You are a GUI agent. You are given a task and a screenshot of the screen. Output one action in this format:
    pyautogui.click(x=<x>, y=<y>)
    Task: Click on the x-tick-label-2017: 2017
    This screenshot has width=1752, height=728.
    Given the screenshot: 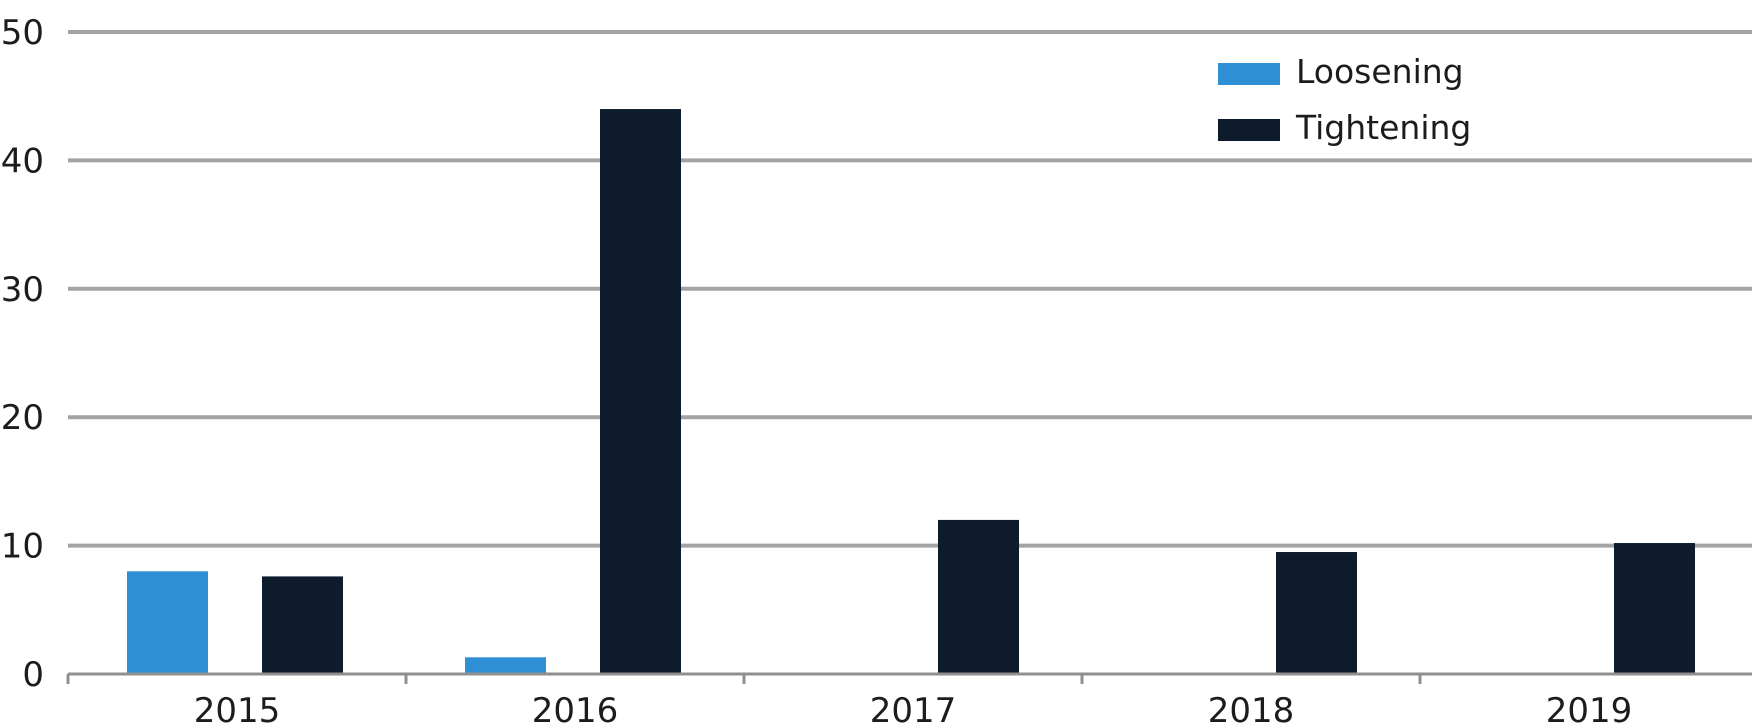 What is the action you would take?
    pyautogui.click(x=913, y=709)
    